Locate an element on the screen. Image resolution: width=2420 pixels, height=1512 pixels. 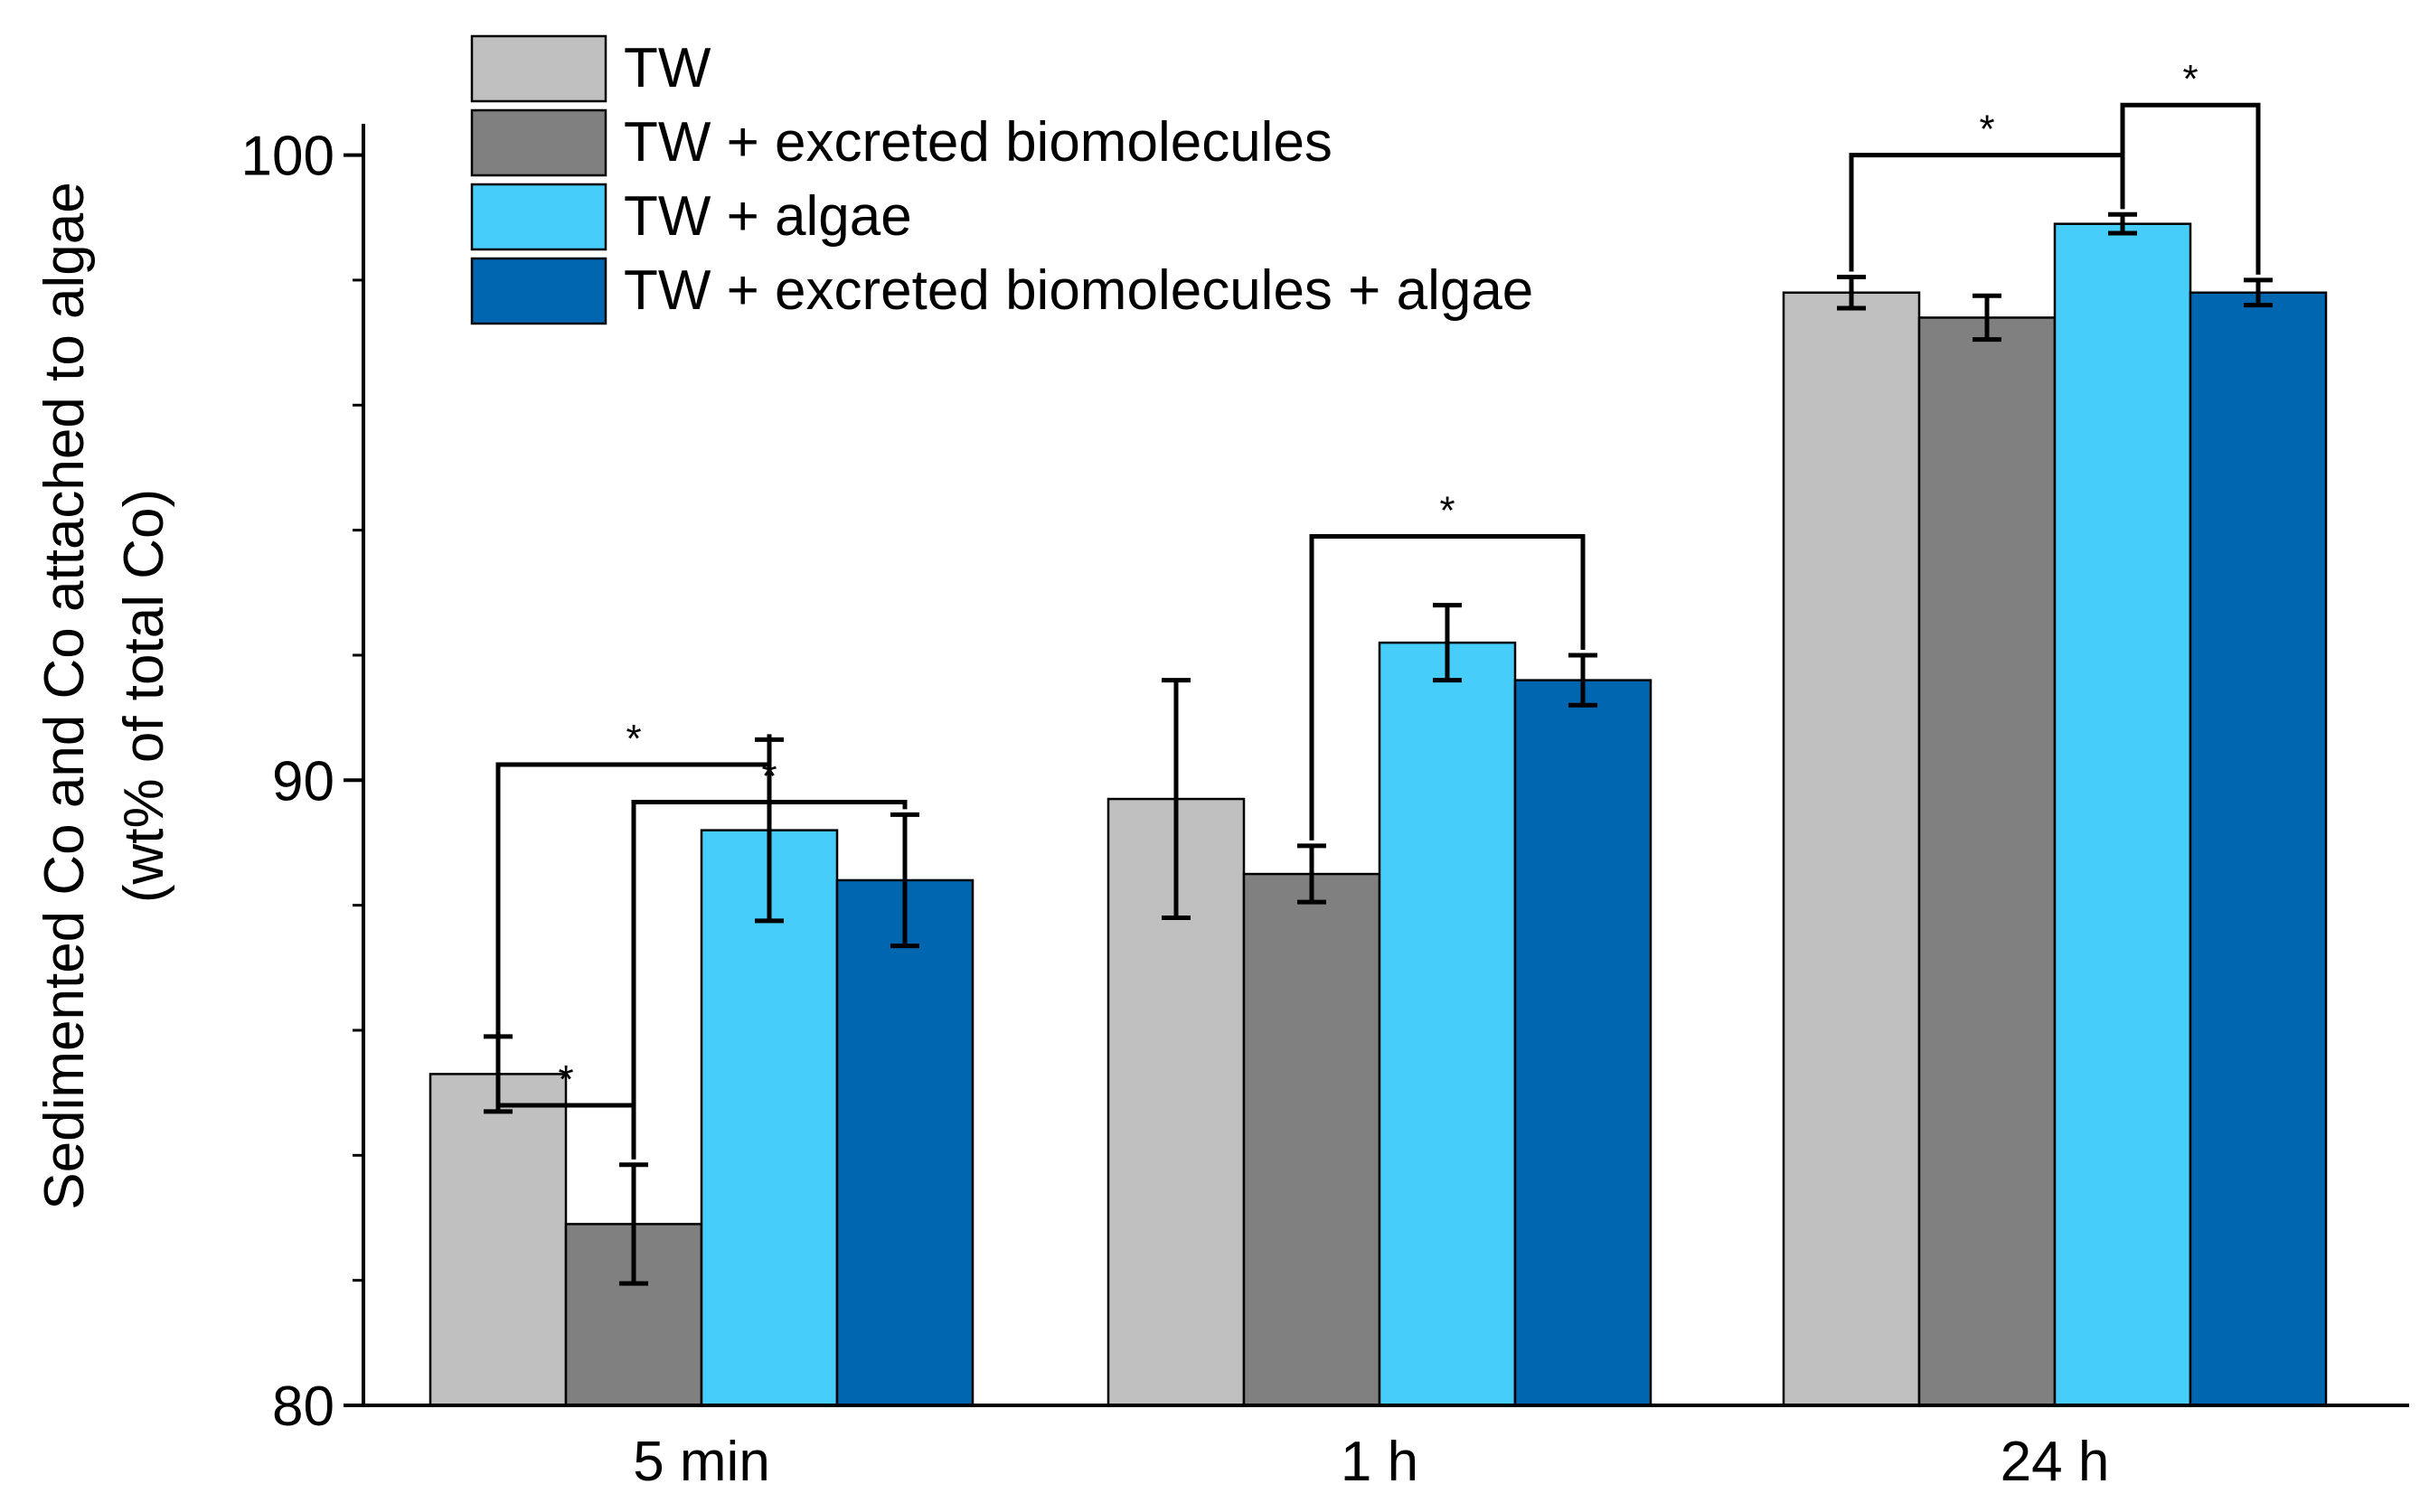
legend-item: TW is located at coordinates (590, 68).